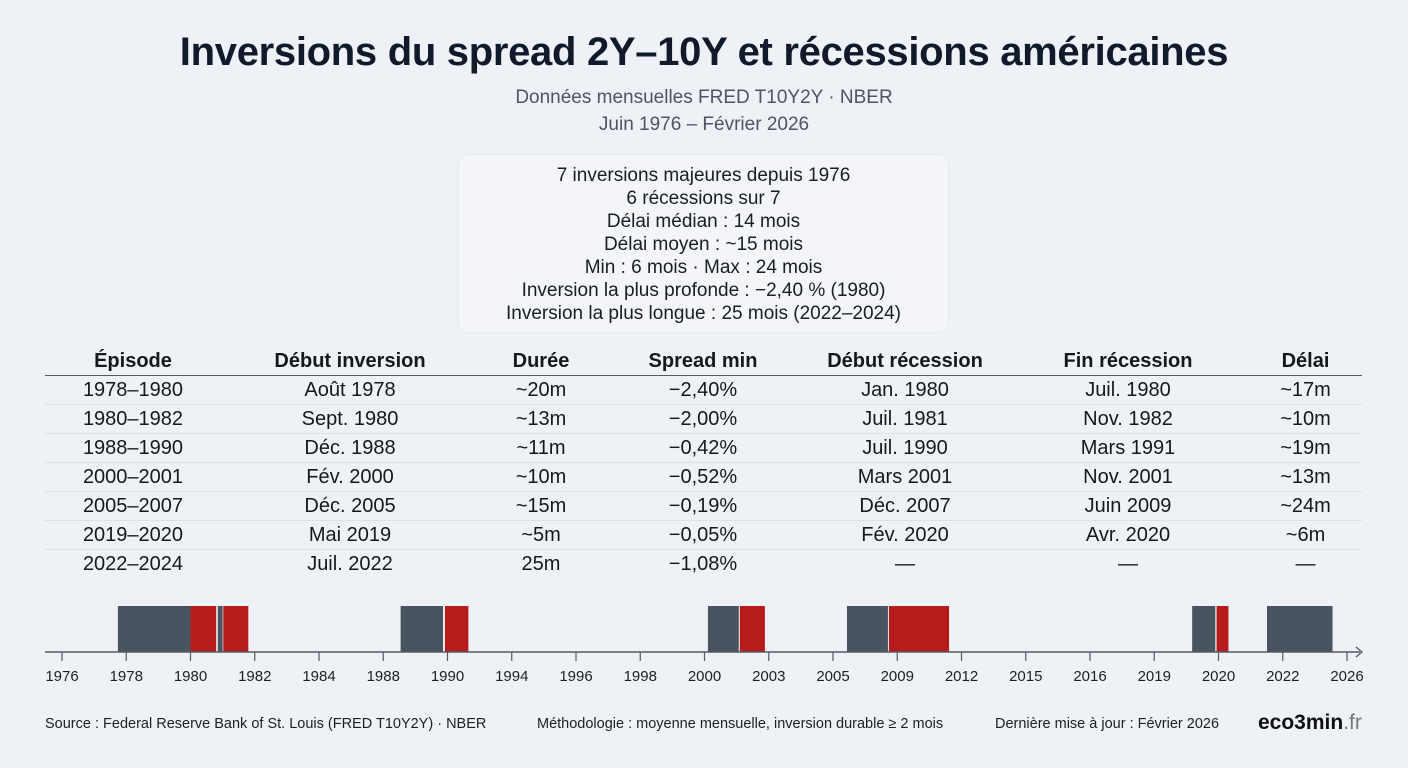 The width and height of the screenshot is (1408, 768). Describe the element at coordinates (447, 676) in the screenshot. I see `x-tick-label: 1990` at that location.